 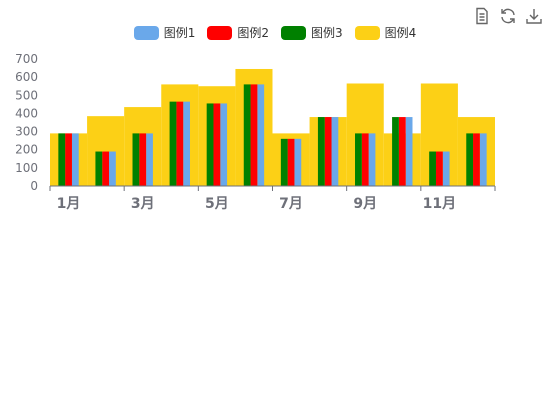 What do you see at coordinates (69, 204) in the screenshot?
I see `x-tick-label: 1月` at bounding box center [69, 204].